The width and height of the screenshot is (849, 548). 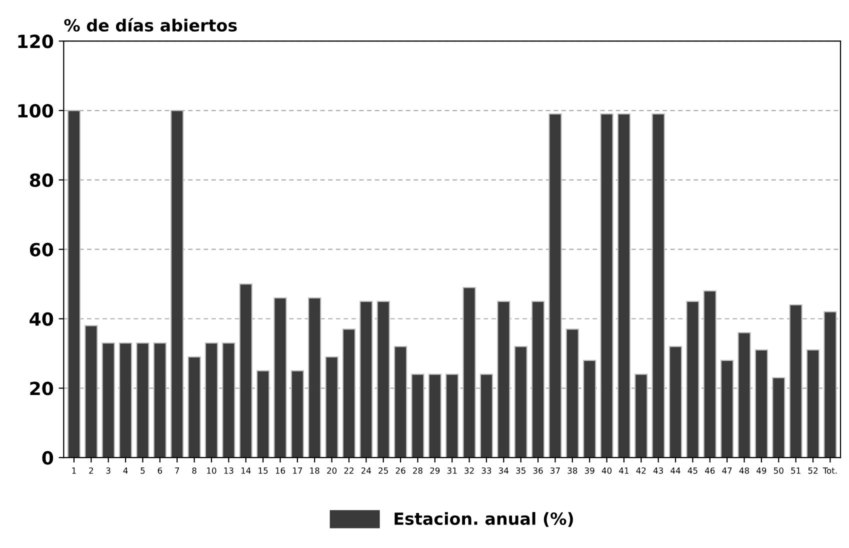 I want to click on x-tick-label: 3, so click(x=108, y=470).